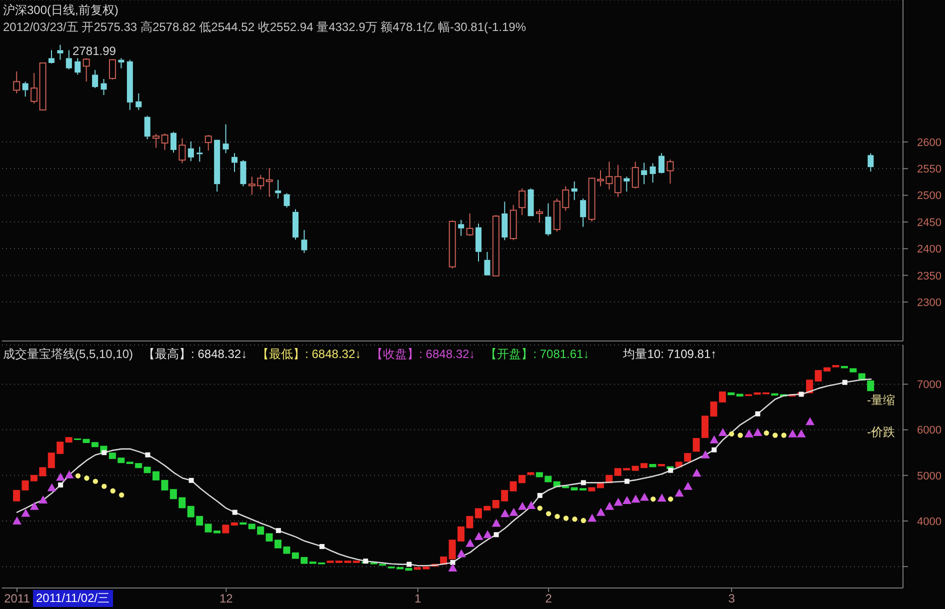  Describe the element at coordinates (68, 354) in the screenshot. I see `chart-title: 成交量宝塔线(5,5,10,10)` at that location.